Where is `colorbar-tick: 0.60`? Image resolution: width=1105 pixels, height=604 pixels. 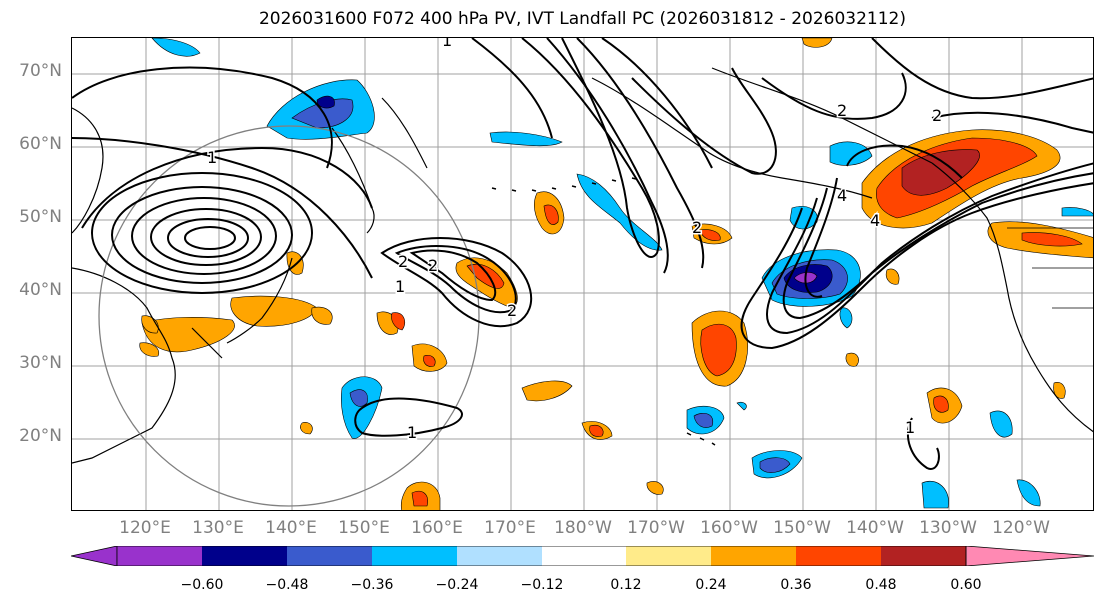 colorbar-tick: 0.60 is located at coordinates (966, 585).